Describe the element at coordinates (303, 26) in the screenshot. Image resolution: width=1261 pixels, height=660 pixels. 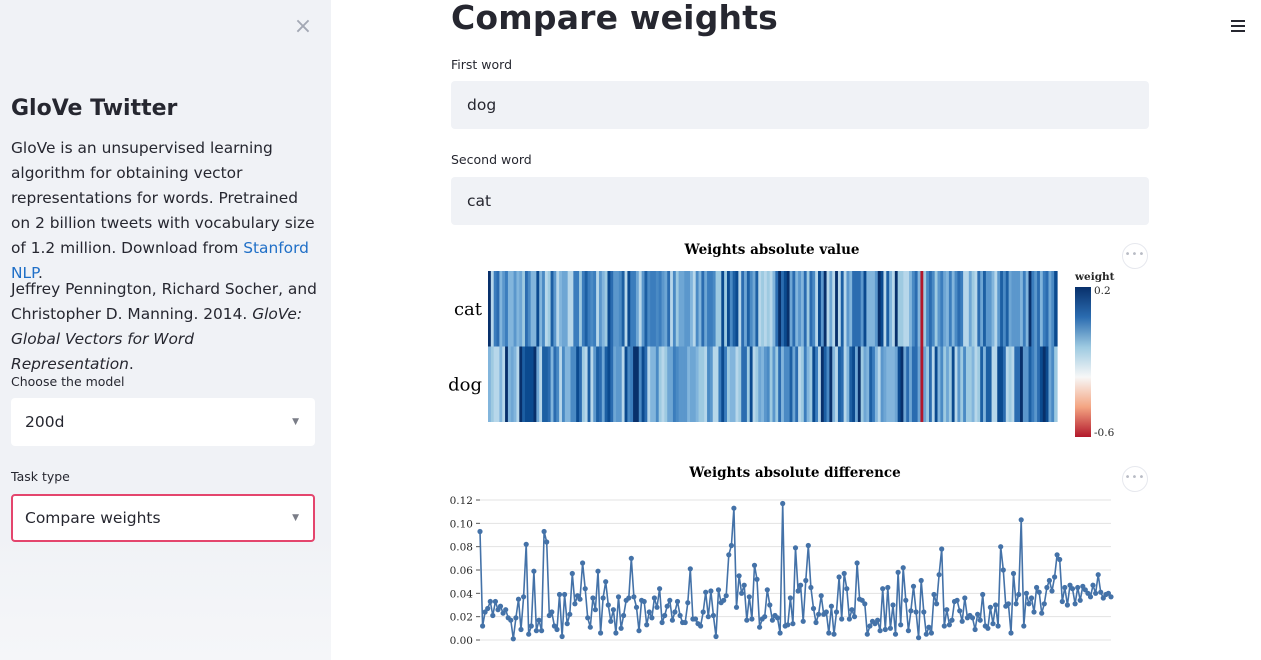
I see `close-sidebar-icon: ×` at that location.